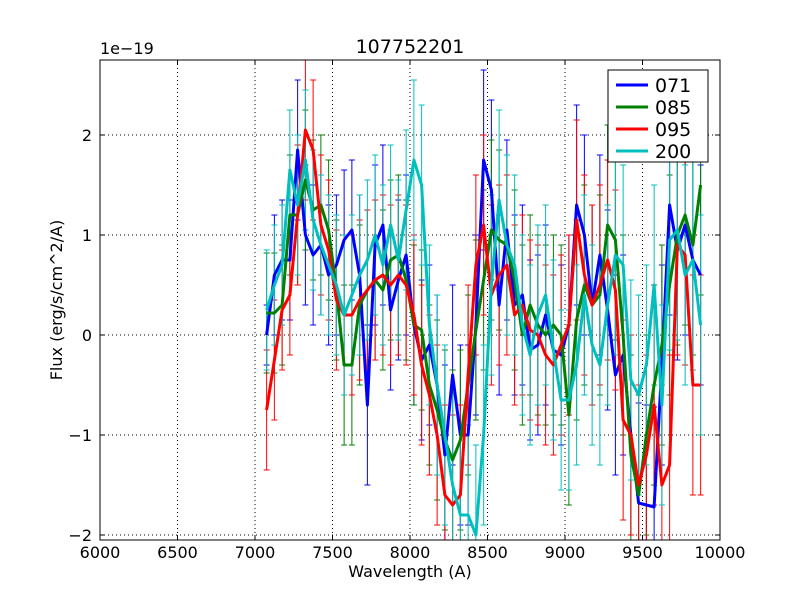  I want to click on x-tick-label: 6000, so click(100, 552).